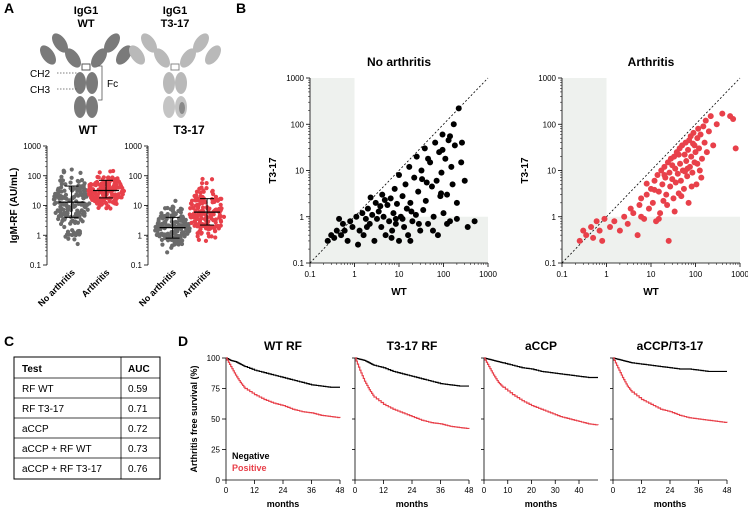 Image resolution: width=748 pixels, height=510 pixels. I want to click on x-tick-label: 100, so click(444, 274).